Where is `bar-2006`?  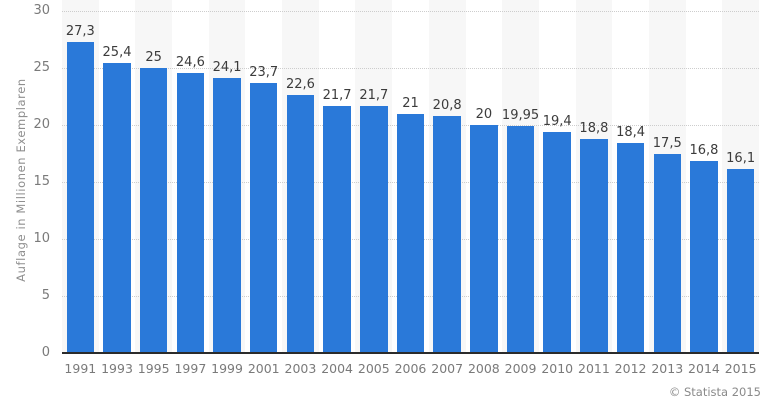 bar-2006 is located at coordinates (410, 233).